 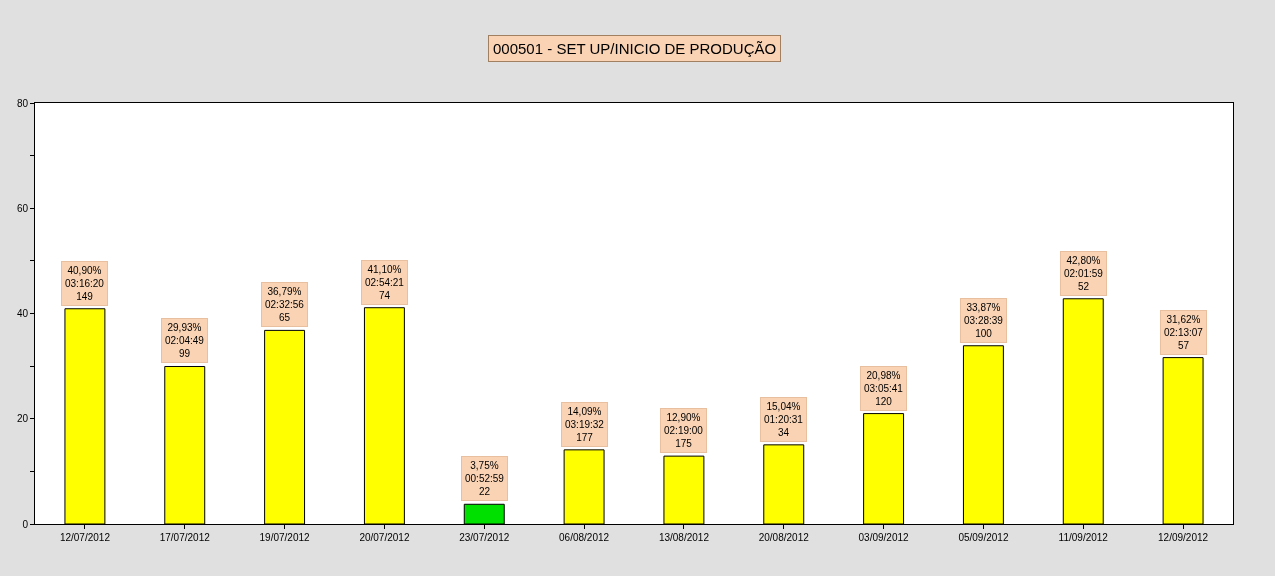 What do you see at coordinates (1084, 273) in the screenshot?
I see `data-label: 42,80% 02:01:59 52` at bounding box center [1084, 273].